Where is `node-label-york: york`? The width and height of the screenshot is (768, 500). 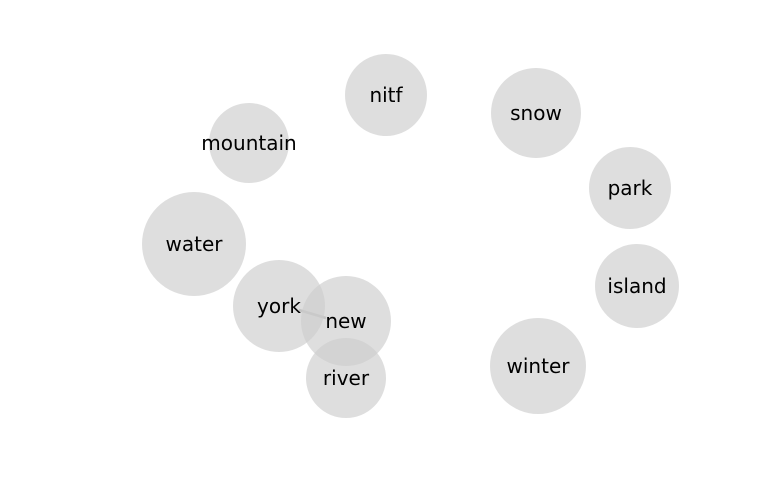
node-label-york: york is located at coordinates (279, 306).